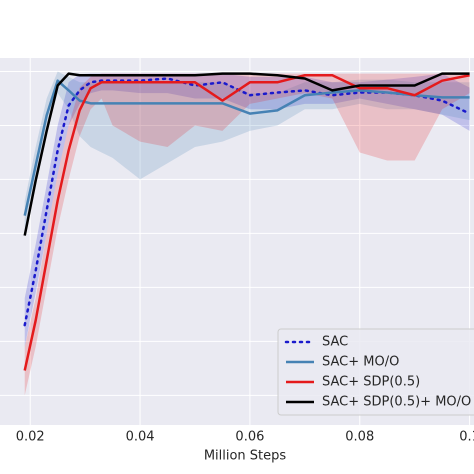 Image resolution: width=474 pixels, height=474 pixels. I want to click on legend-label: SAC+ SDP(0.5), so click(371, 382).